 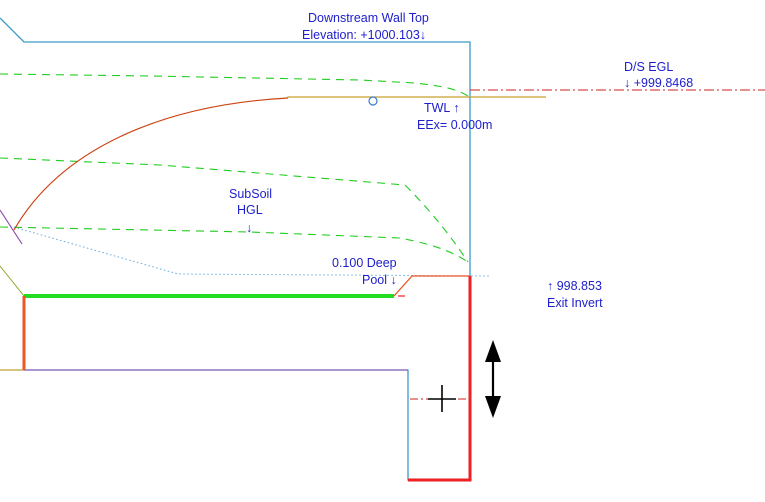 What do you see at coordinates (442, 398) in the screenshot?
I see `crosshair-cursor-icon` at bounding box center [442, 398].